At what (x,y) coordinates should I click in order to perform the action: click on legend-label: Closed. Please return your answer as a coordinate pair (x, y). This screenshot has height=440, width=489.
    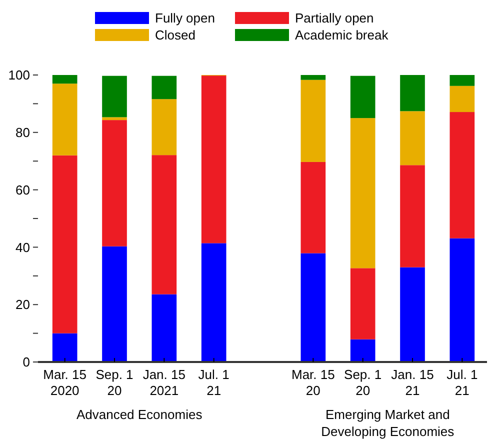
    Looking at the image, I should click on (175, 35).